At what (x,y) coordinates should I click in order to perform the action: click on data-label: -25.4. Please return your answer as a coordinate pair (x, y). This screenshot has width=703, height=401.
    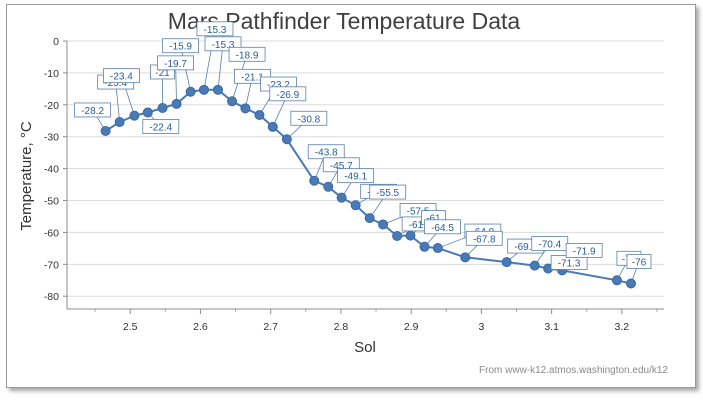
    Looking at the image, I should click on (115, 83).